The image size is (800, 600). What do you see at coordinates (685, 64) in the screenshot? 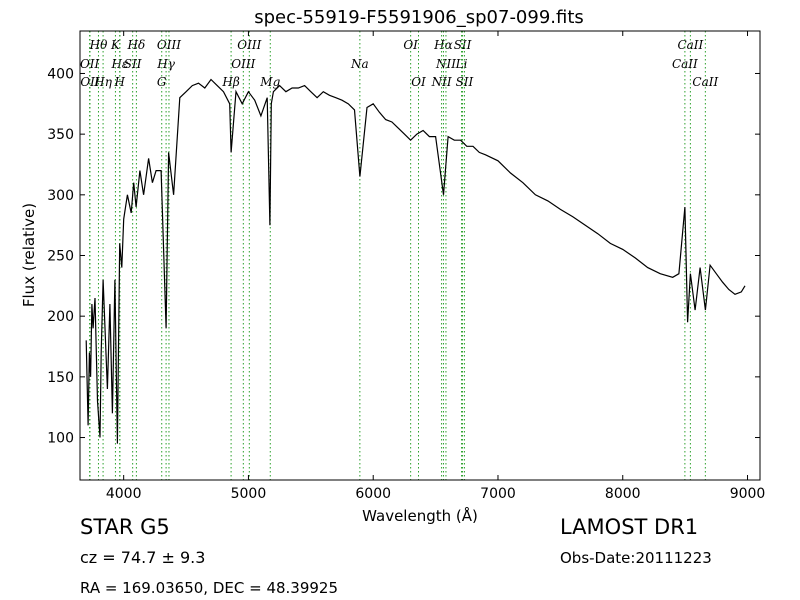
I see `line-label-17: CaII` at bounding box center [685, 64].